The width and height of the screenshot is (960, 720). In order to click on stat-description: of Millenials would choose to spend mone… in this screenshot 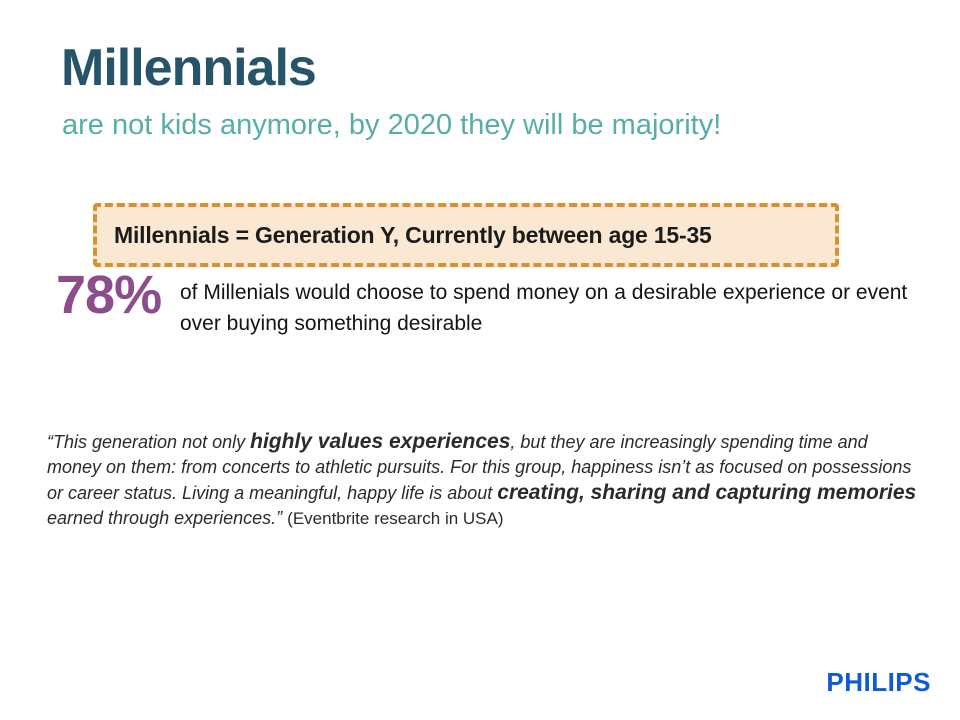, I will do `click(544, 308)`.